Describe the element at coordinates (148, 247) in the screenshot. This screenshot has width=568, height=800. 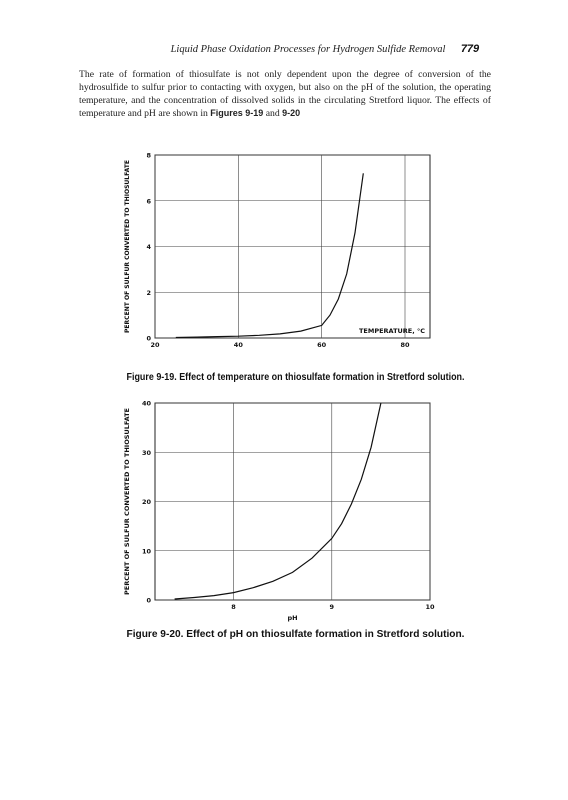
I see `y-tick-label: 4` at that location.